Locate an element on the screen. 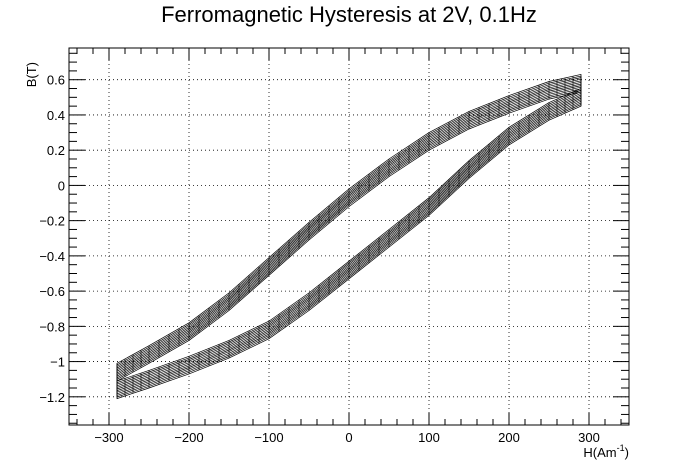 The width and height of the screenshot is (698, 473). y-tick-label: −0.4 is located at coordinates (52, 256).